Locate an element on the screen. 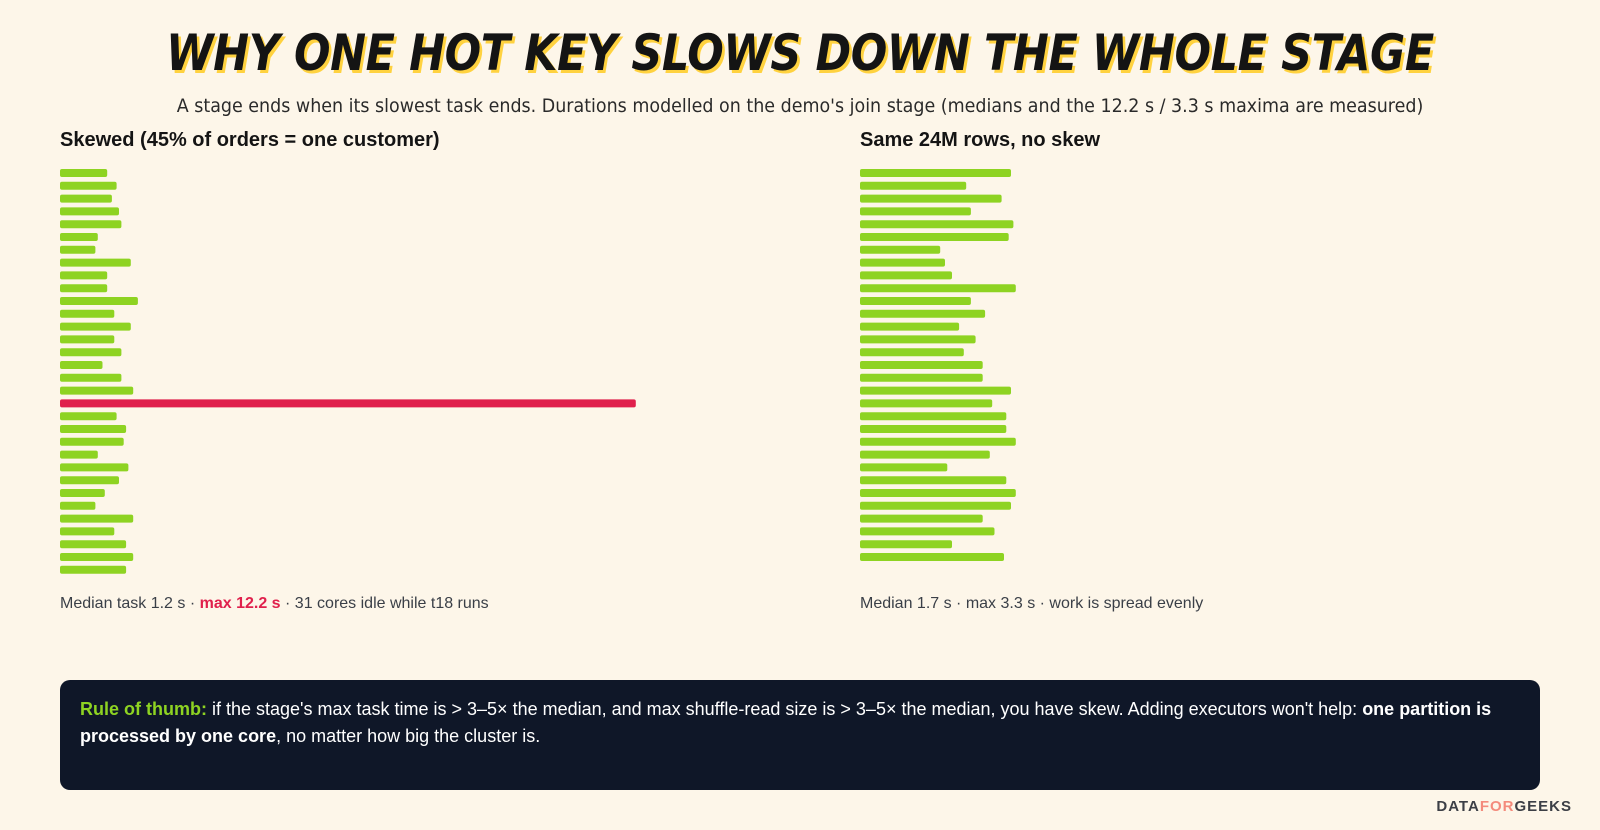 The width and height of the screenshot is (1600, 830). callout-tail: , no matter how big the cluster is. is located at coordinates (408, 736).